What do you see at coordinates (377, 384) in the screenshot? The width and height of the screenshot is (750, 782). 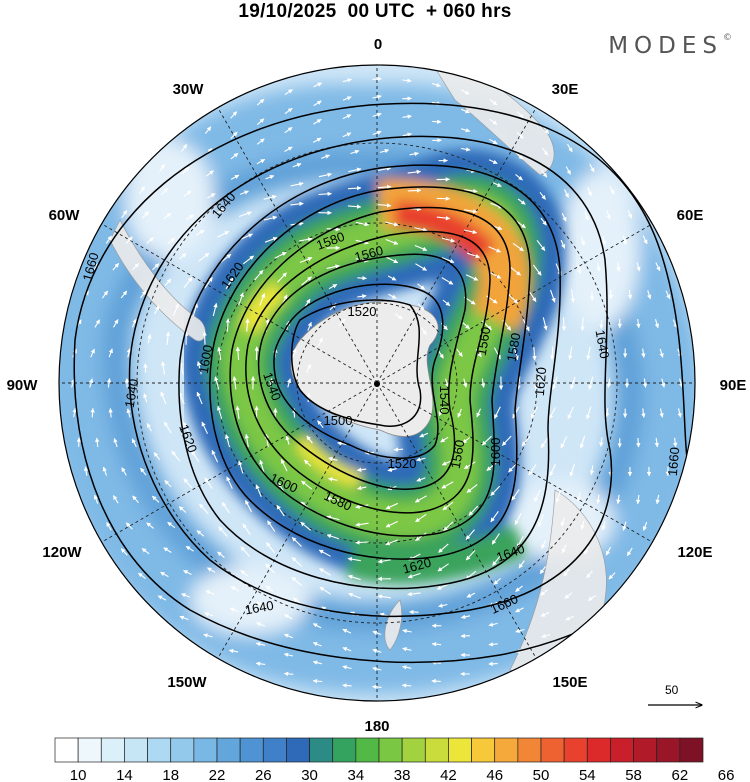 I see `south-pole-marker` at bounding box center [377, 384].